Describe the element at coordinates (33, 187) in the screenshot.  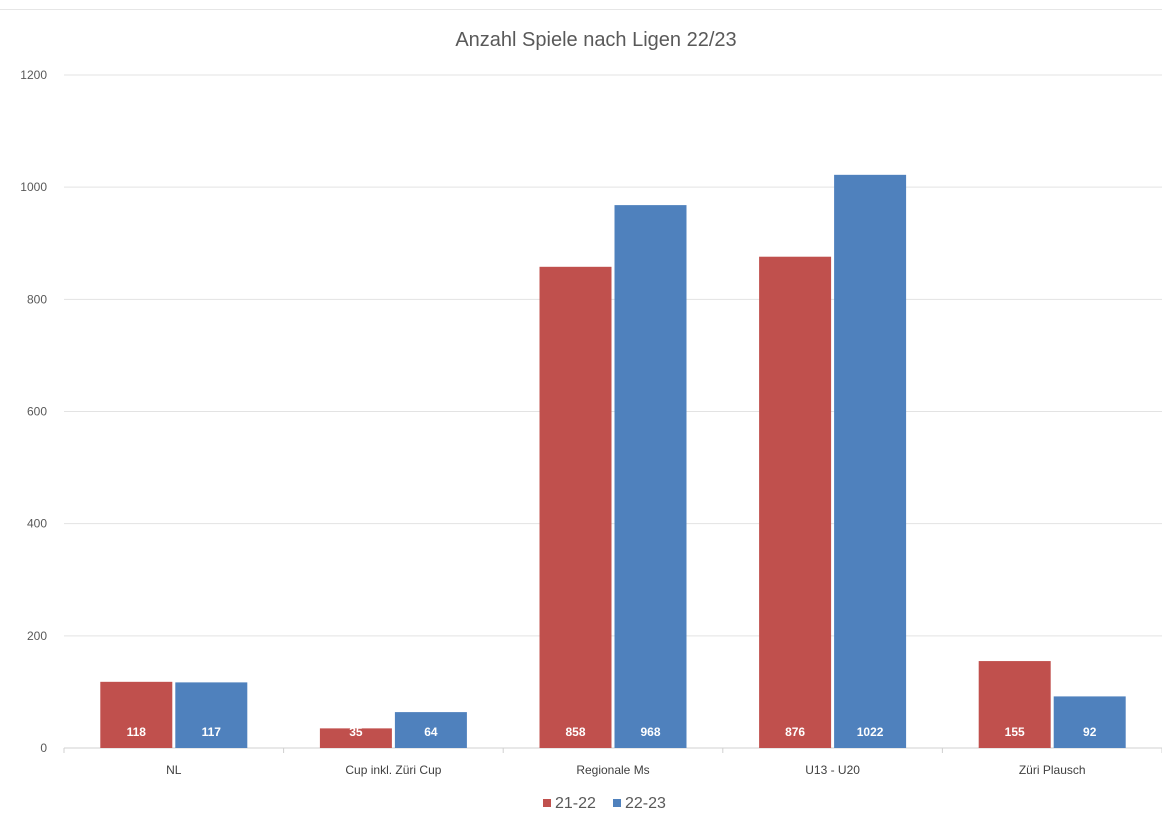
I see `y-tick-label: 1000` at that location.